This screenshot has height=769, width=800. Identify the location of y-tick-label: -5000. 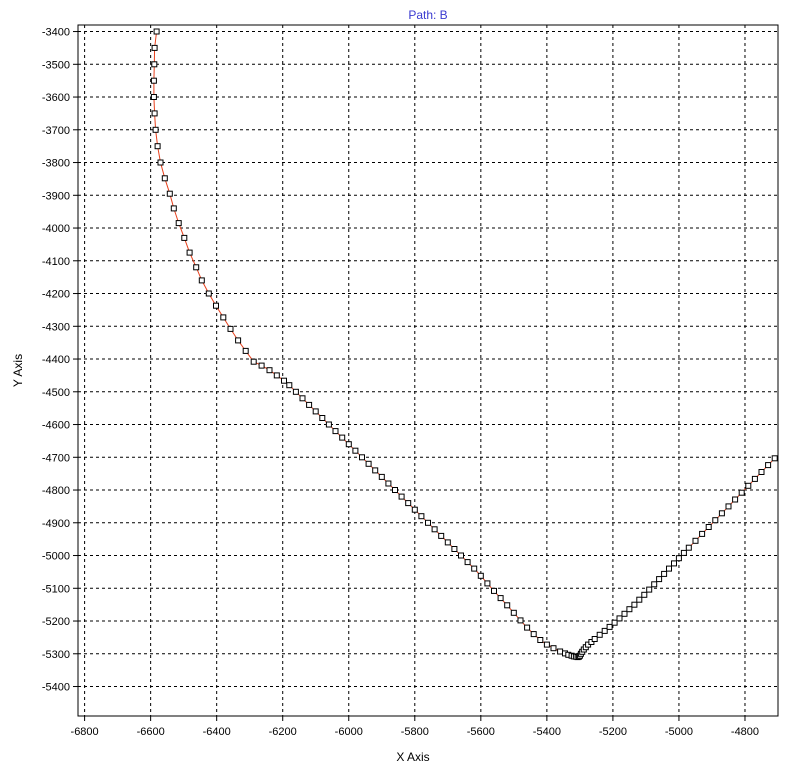
(56, 557).